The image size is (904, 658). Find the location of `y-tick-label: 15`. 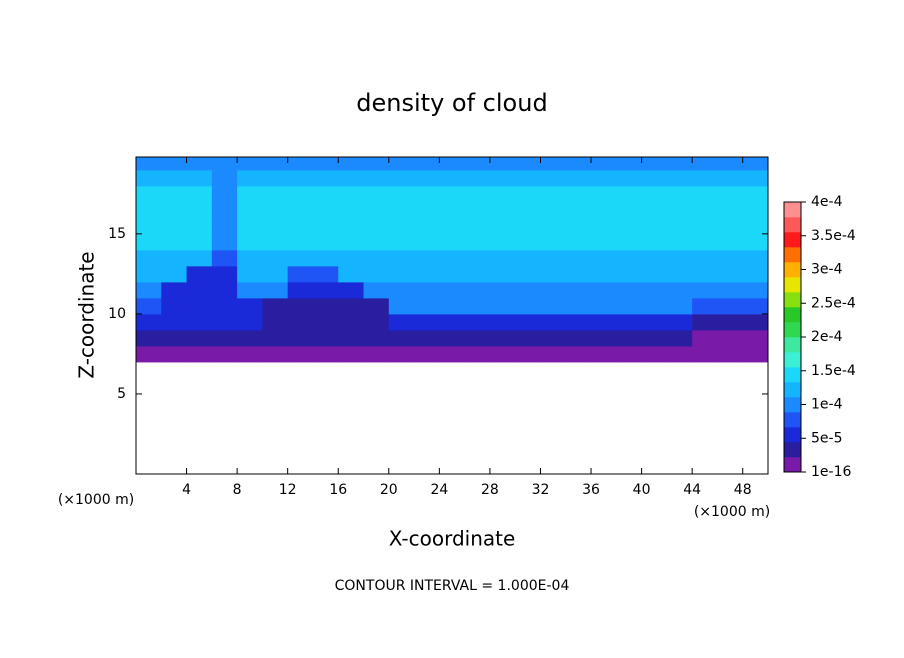

y-tick-label: 15 is located at coordinates (117, 234).